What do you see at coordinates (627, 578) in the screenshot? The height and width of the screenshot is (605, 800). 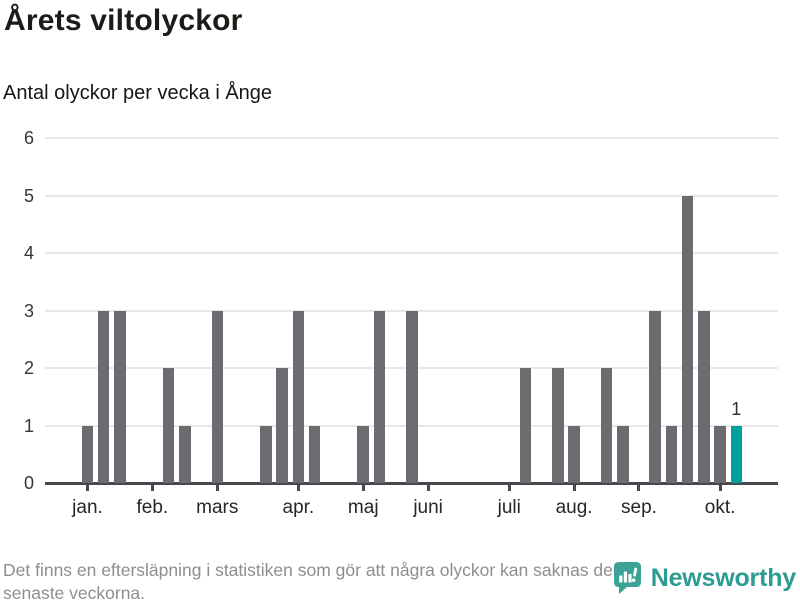 I see `newsworthy-logo-icon` at bounding box center [627, 578].